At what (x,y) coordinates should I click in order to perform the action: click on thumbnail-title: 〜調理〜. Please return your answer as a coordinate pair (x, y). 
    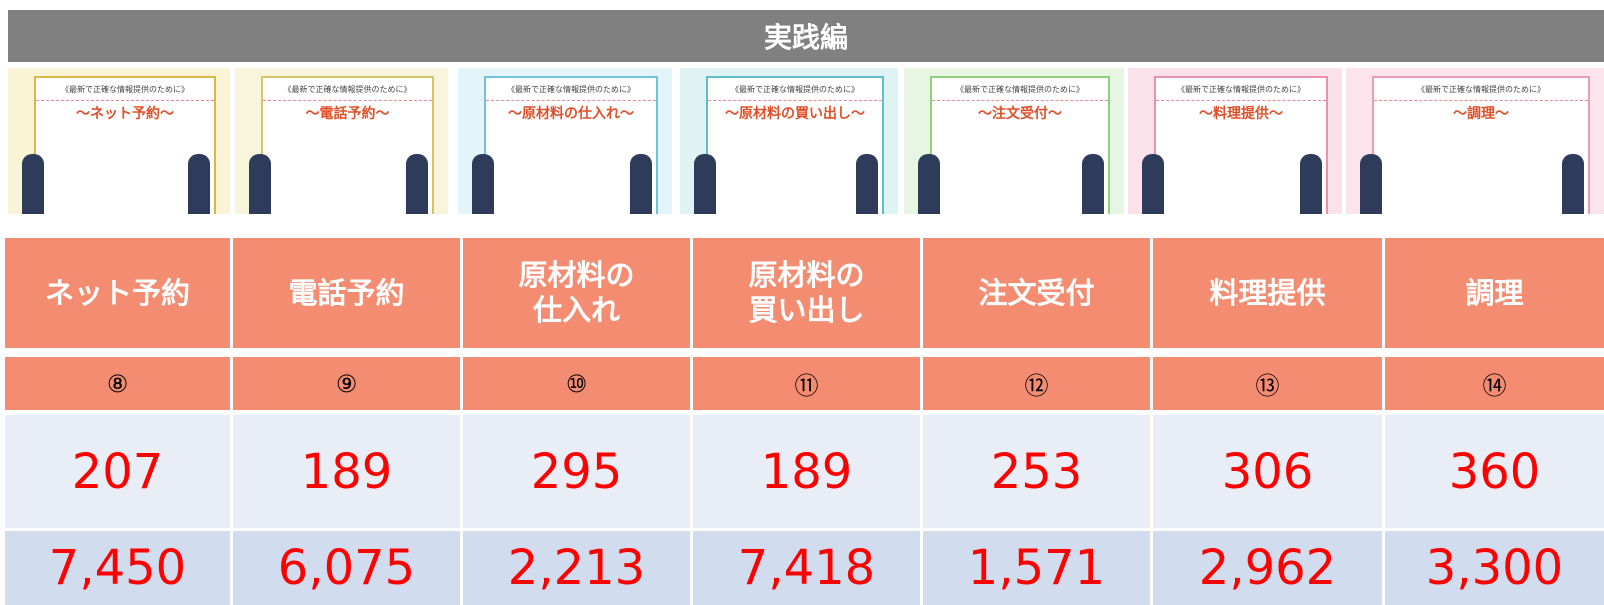
    Looking at the image, I should click on (1481, 111).